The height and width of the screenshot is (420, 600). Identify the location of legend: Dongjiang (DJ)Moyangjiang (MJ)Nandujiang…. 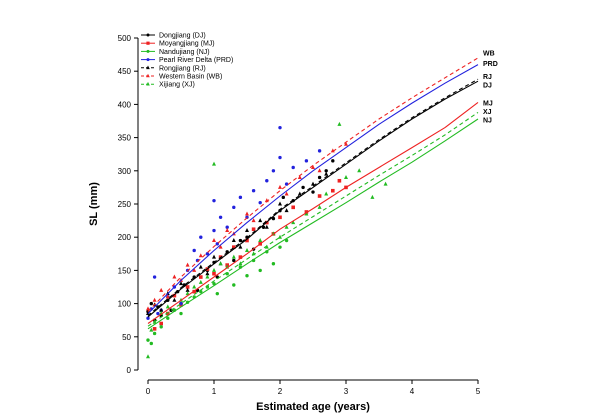
(187, 61).